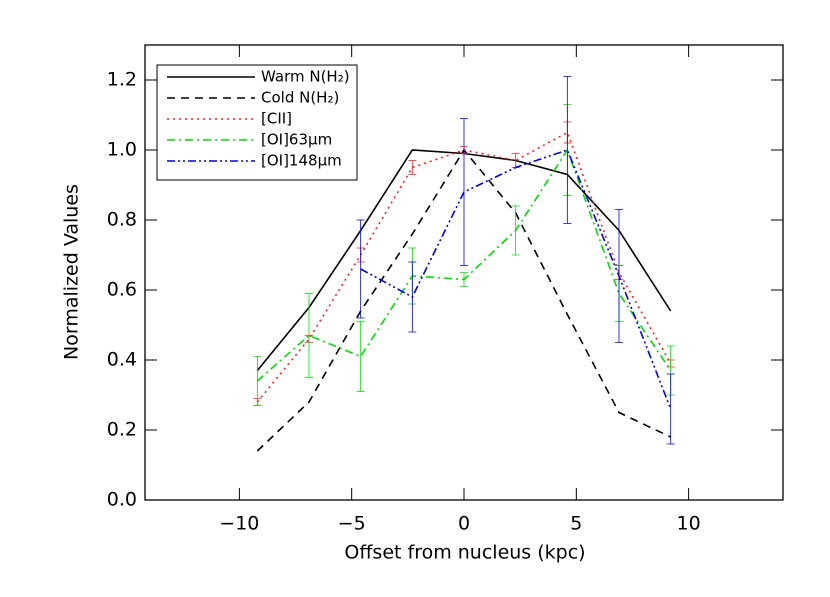  Describe the element at coordinates (122, 290) in the screenshot. I see `y-tick-label: 0.6` at that location.